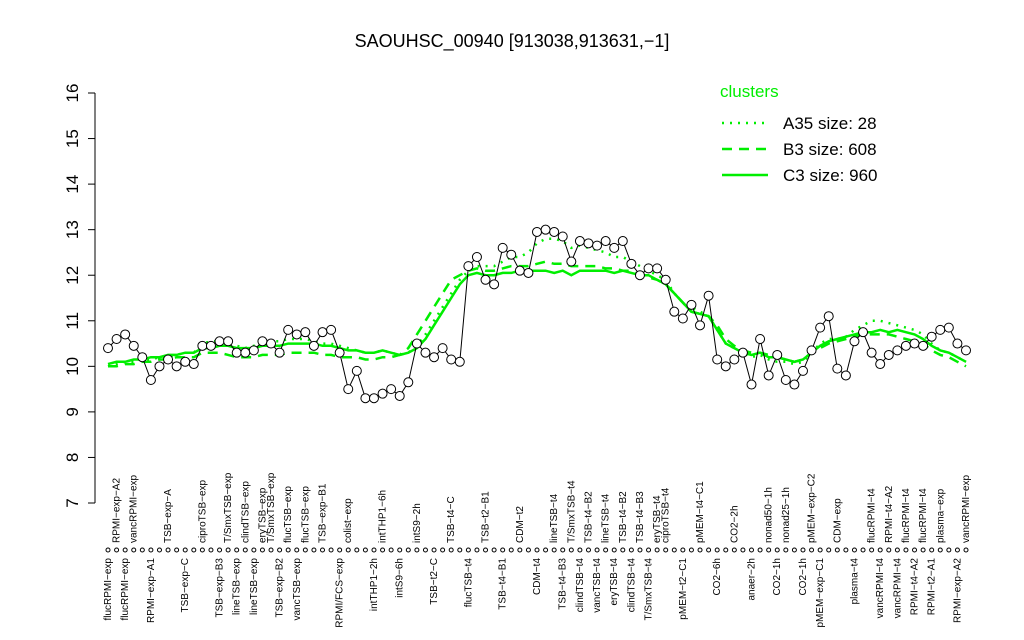 This screenshot has width=1024, height=640. What do you see at coordinates (323, 513) in the screenshot?
I see `category-label: TSB−exp−B1` at bounding box center [323, 513].